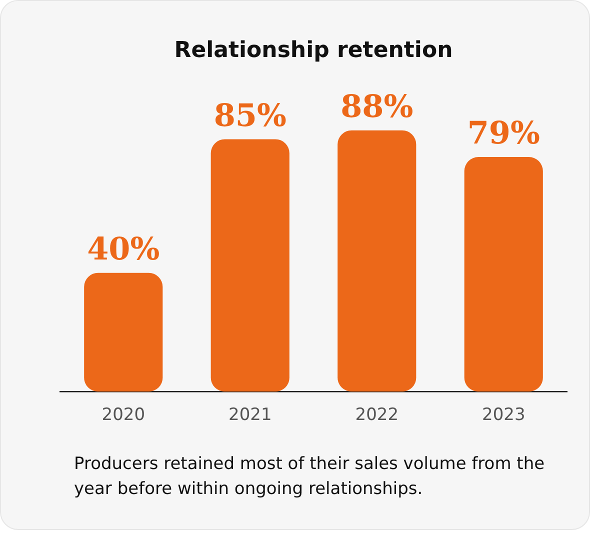  I want to click on x-tick-label: 2022, so click(377, 415).